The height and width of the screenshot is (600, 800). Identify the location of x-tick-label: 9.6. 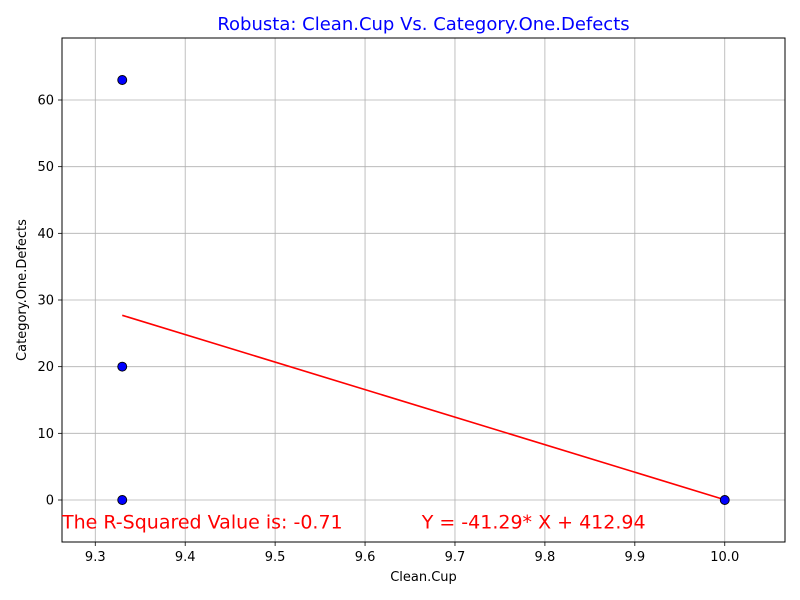
(365, 557).